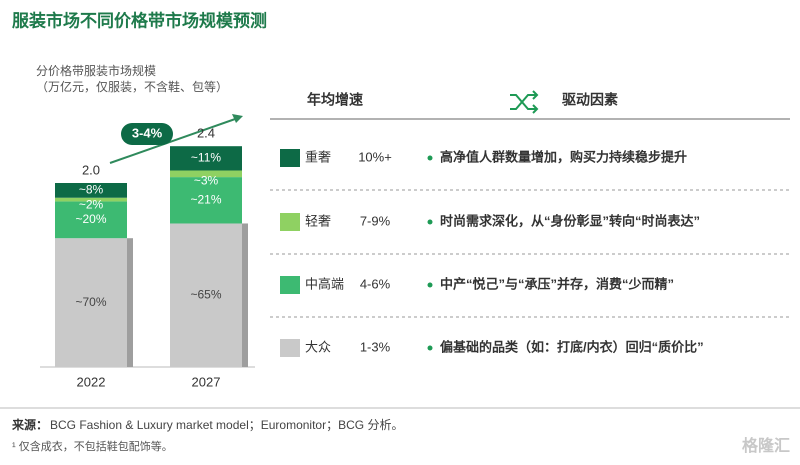 The width and height of the screenshot is (800, 465). I want to click on driver: 高净值人群数量增加，购买力持续稳步提升, so click(563, 156).